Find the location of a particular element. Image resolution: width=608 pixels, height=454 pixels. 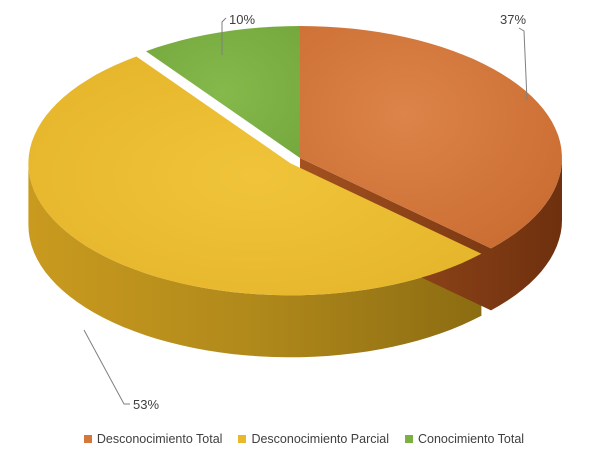

legend-item-desconocimiento-total: Desconocimiento Total is located at coordinates (153, 439).